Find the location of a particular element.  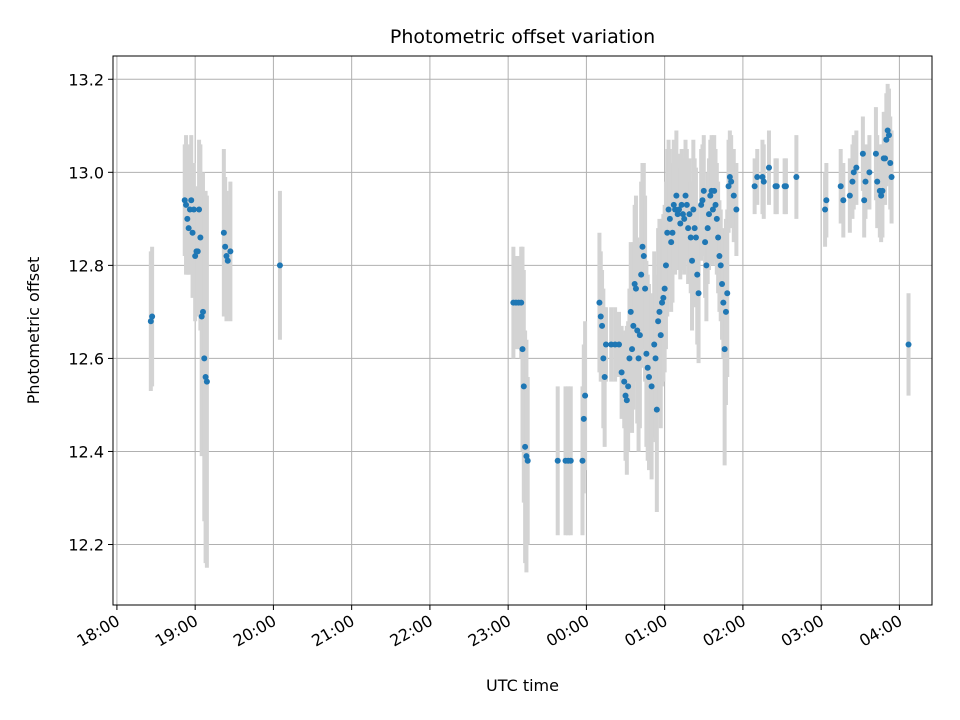

x-tick-label: 04:00 is located at coordinates (880, 631).